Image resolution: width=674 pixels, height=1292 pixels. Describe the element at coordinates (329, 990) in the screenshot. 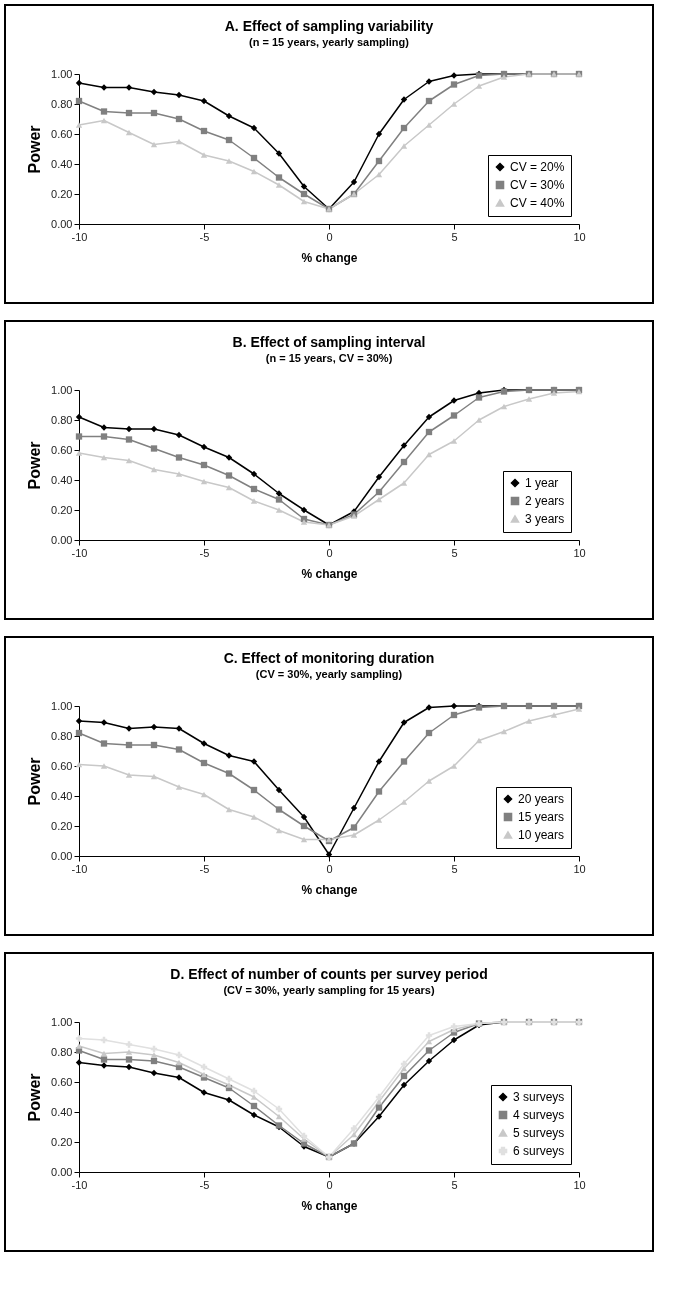

I see `chart-subtitle: (CV = 30%, yearly sampling for 15 years)` at that location.